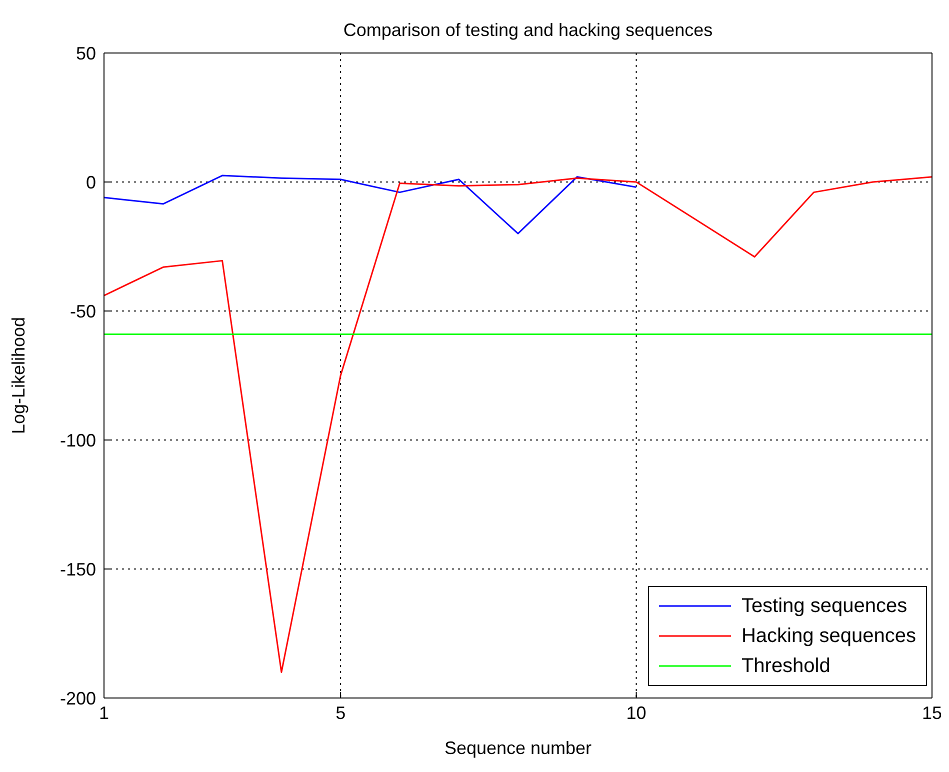 The height and width of the screenshot is (772, 949). Describe the element at coordinates (91, 182) in the screenshot. I see `y-tick-label: 0` at that location.